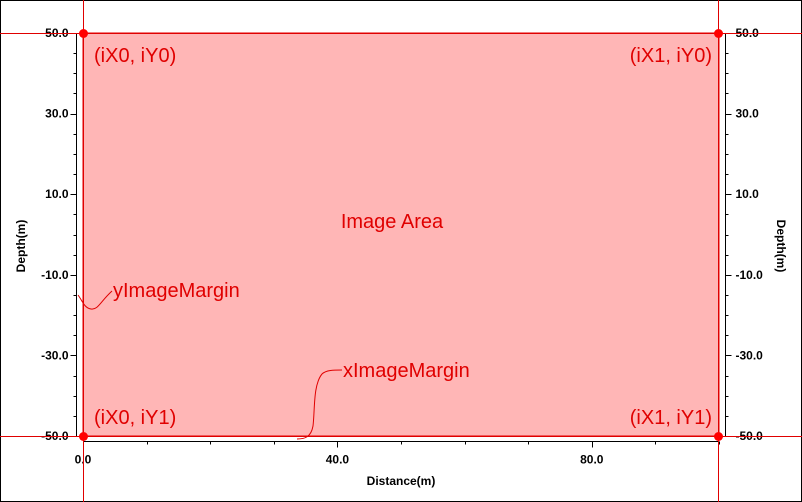 This screenshot has height=502, width=802. I want to click on image-area-label: Image Area, so click(392, 222).